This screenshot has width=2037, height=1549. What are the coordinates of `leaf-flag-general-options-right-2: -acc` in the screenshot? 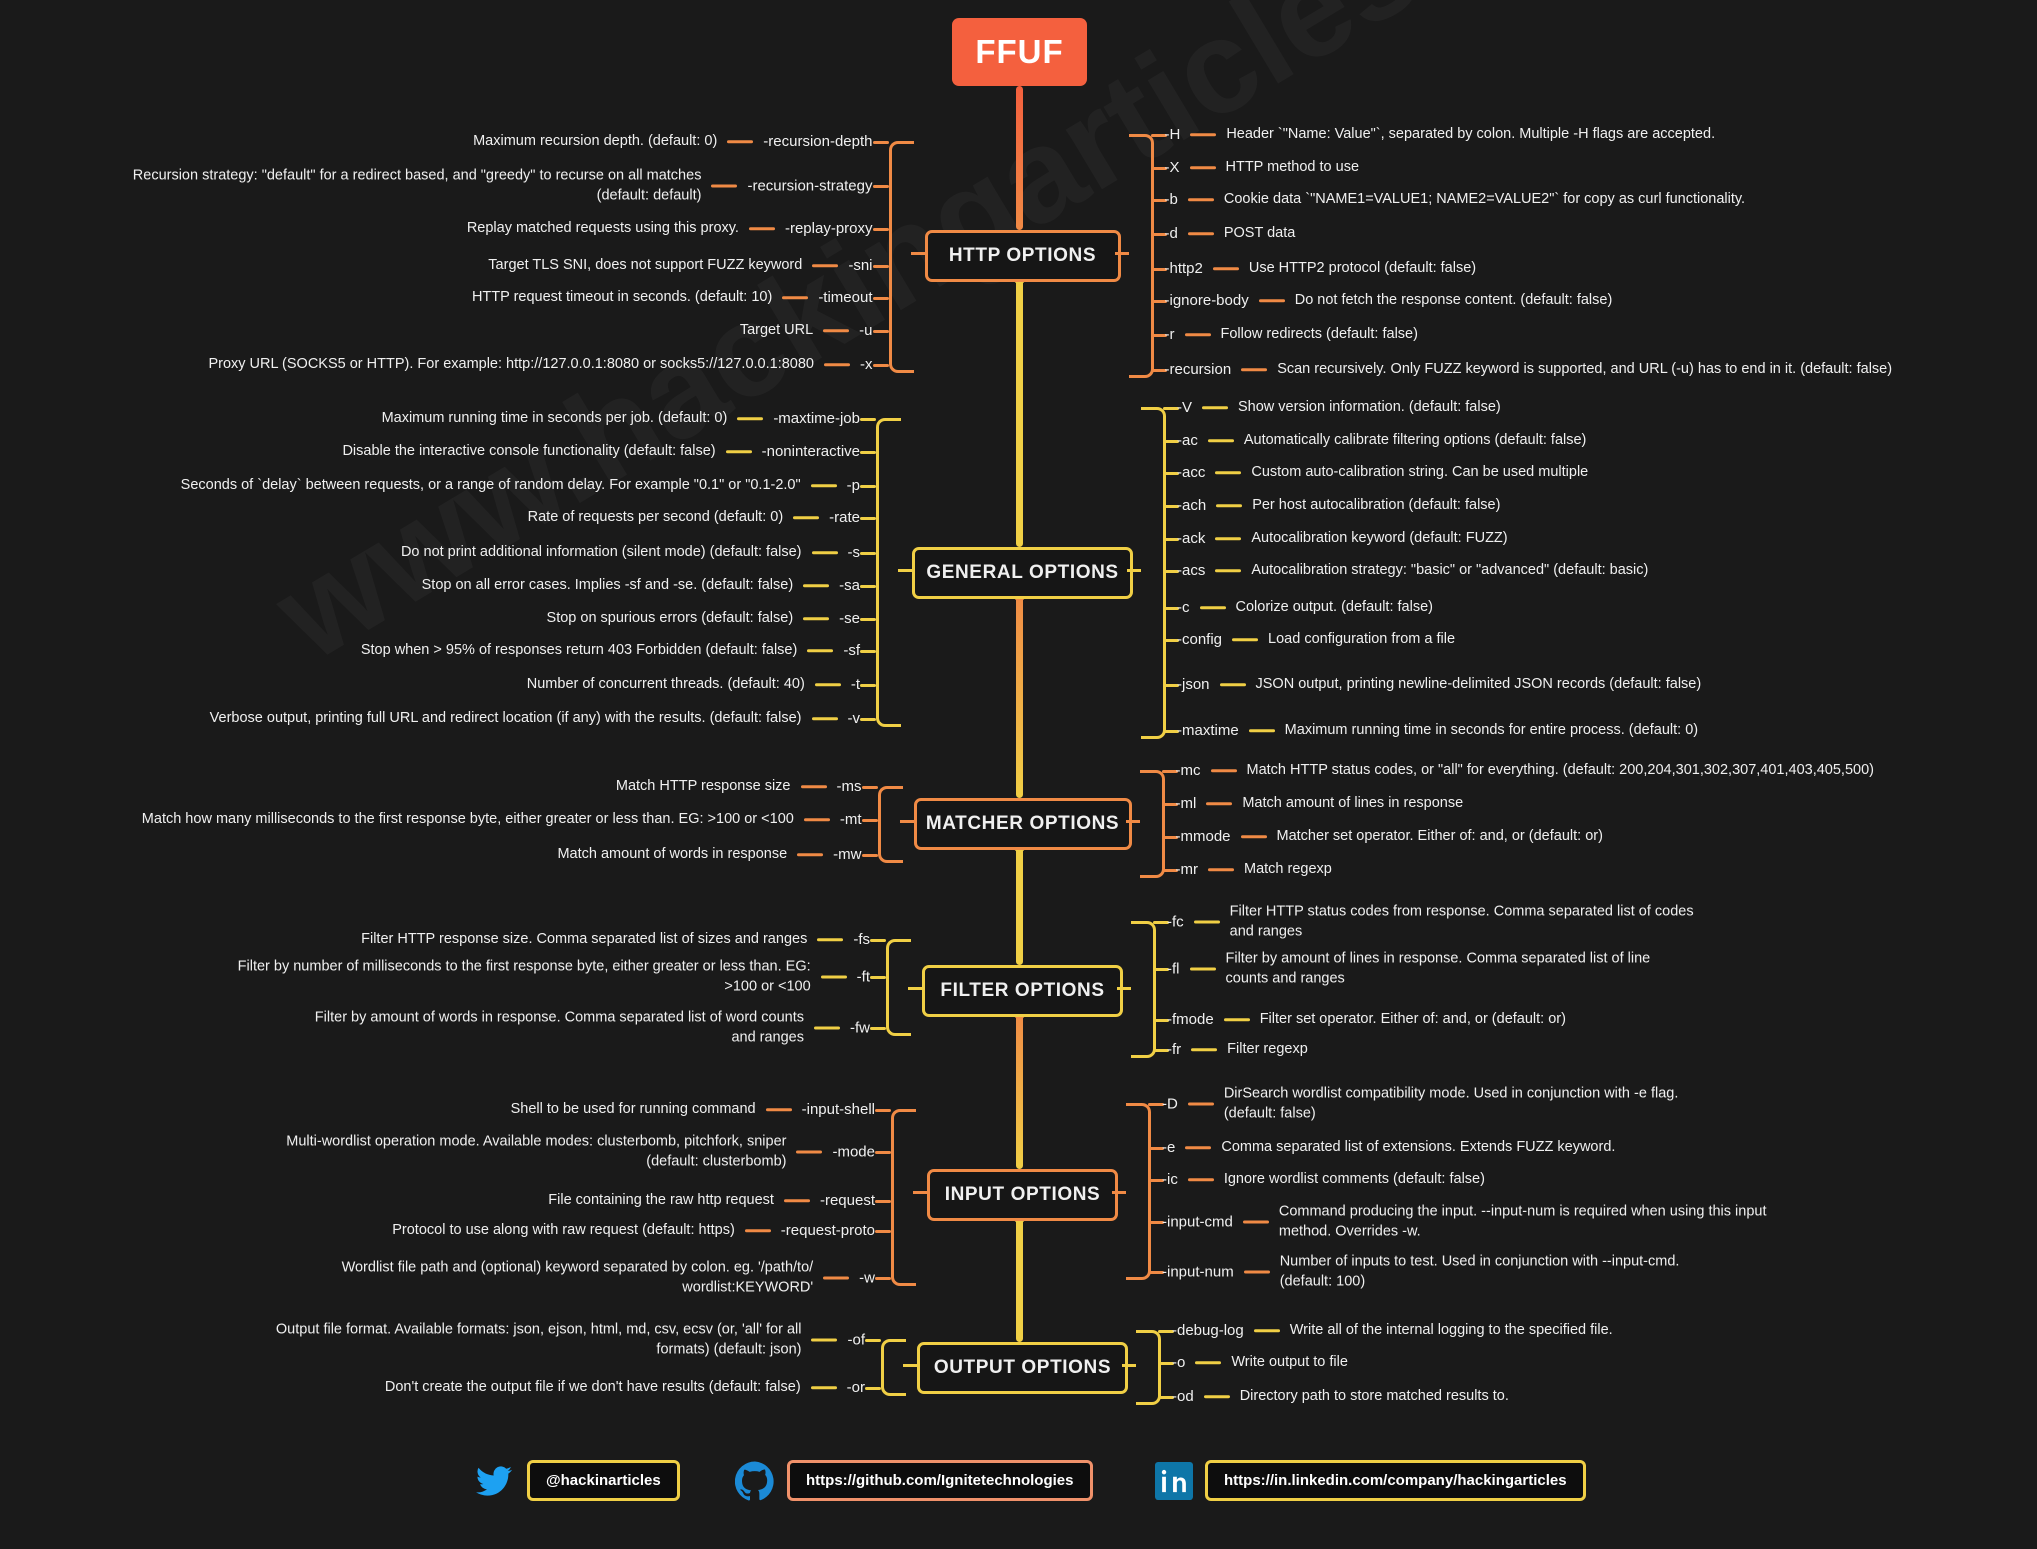 It's located at (1191, 473).